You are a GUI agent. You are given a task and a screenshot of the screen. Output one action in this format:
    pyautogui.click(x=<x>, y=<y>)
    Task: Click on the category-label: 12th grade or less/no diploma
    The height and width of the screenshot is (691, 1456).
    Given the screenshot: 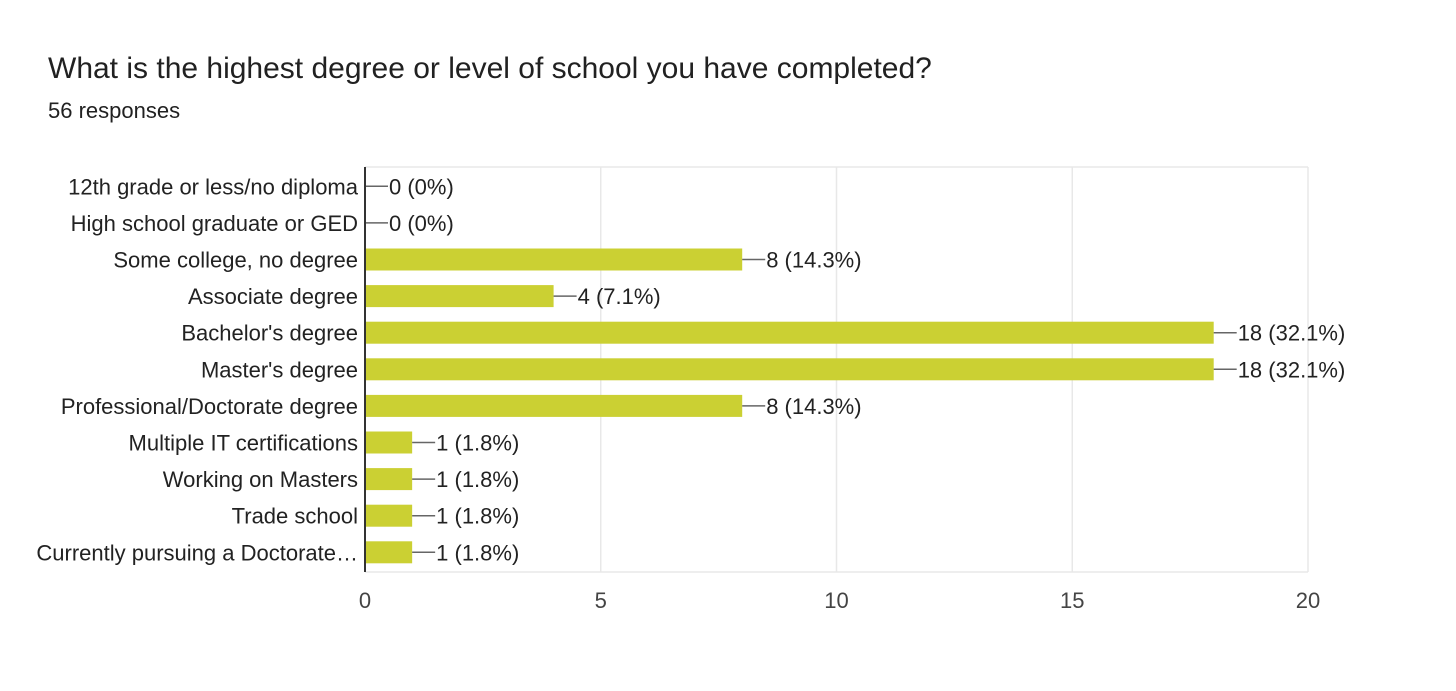 What is the action you would take?
    pyautogui.click(x=213, y=186)
    